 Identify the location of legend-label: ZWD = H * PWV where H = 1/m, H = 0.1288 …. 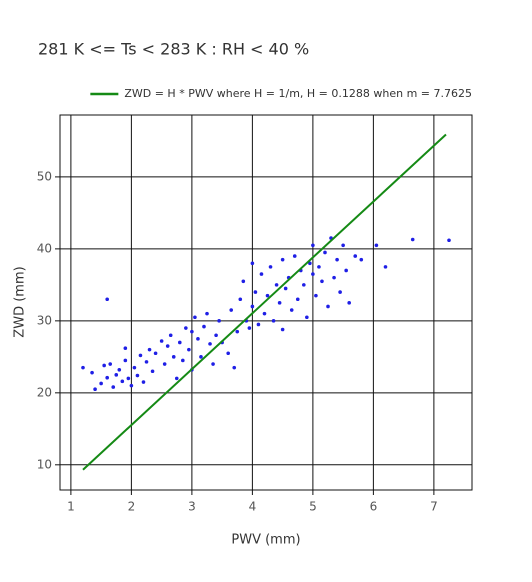
(298, 93).